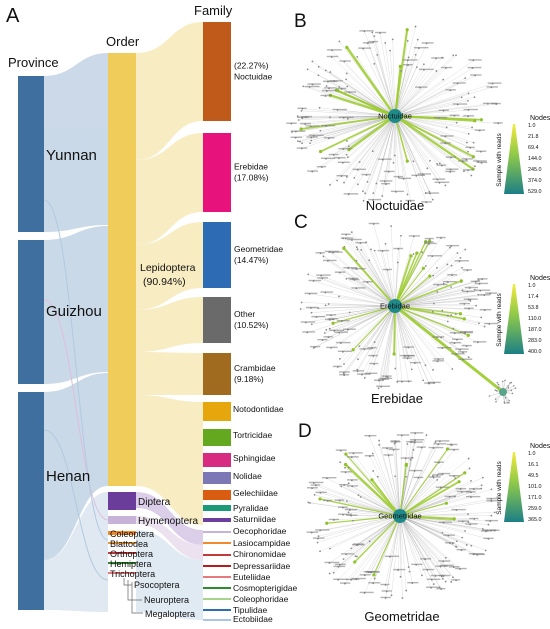  Describe the element at coordinates (132, 574) in the screenshot. I see `label-trichoptera: Trichoptera` at that location.